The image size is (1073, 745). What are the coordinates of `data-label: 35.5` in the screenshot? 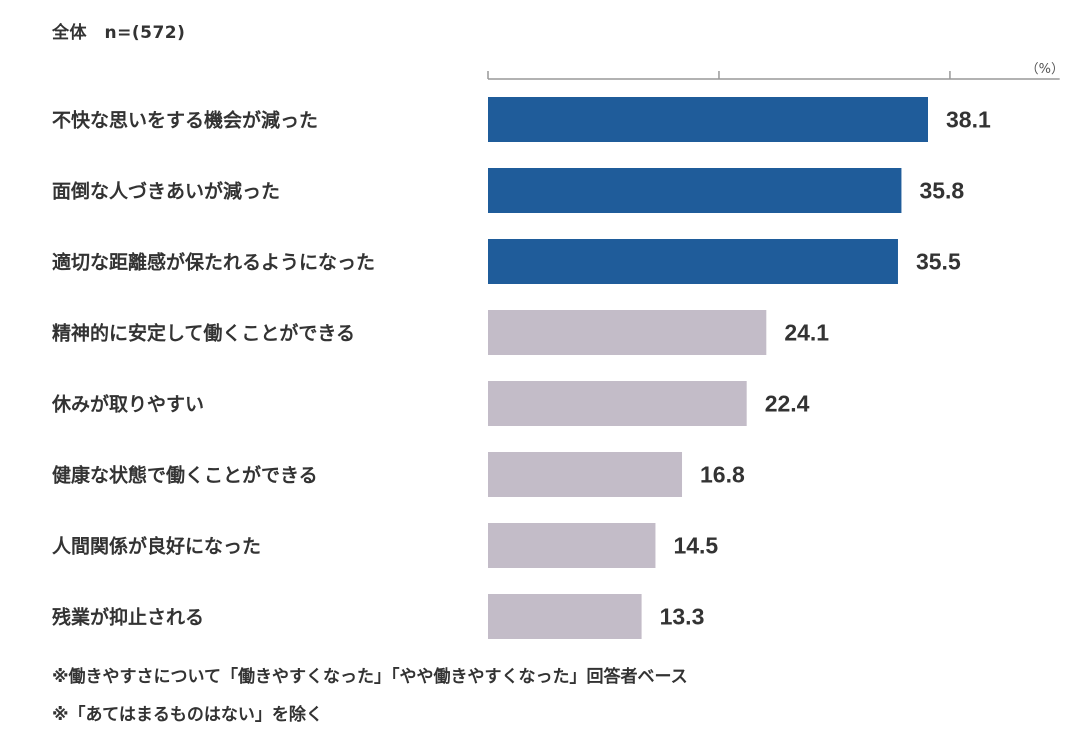 It's located at (938, 262).